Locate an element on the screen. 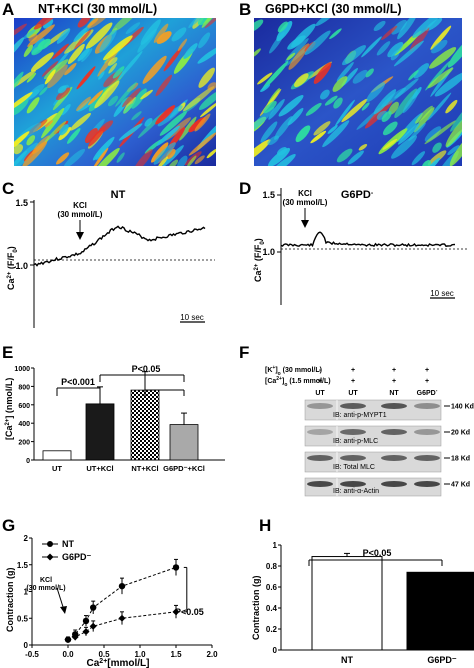  x-tick-label: 0.0 is located at coordinates (68, 654).